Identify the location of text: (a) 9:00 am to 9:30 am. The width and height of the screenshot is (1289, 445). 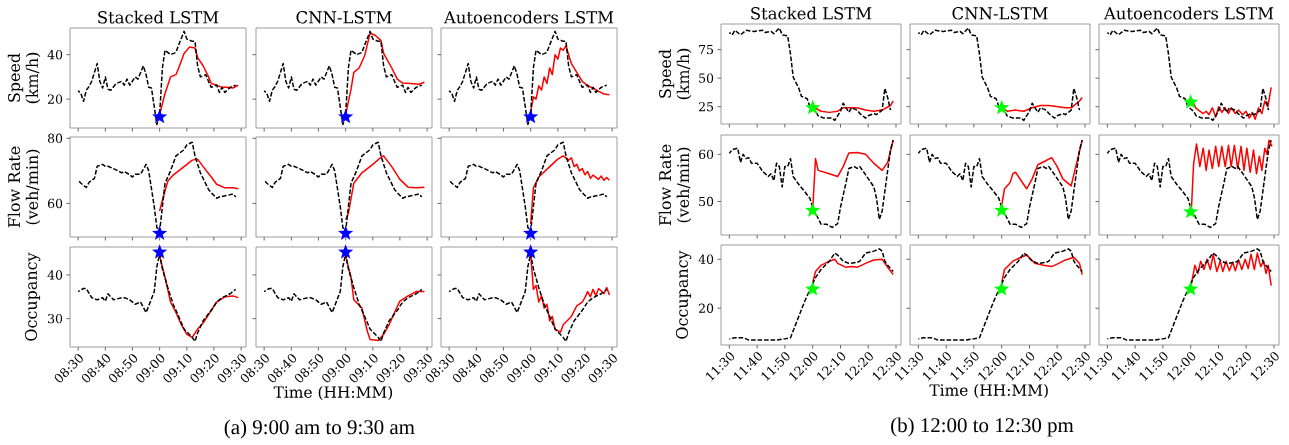
(319, 429).